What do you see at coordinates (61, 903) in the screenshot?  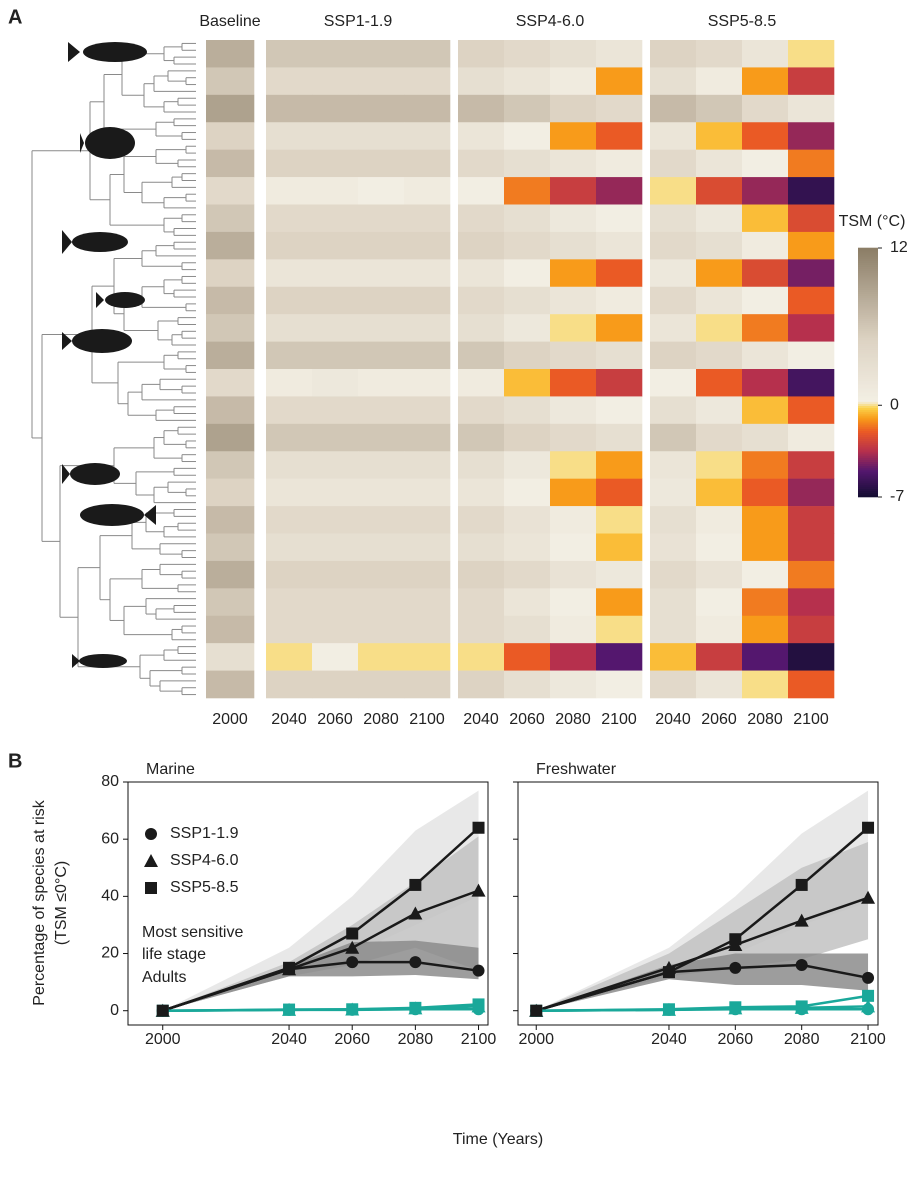 I see `y-axis-label: (TSM ≤0°C)` at bounding box center [61, 903].